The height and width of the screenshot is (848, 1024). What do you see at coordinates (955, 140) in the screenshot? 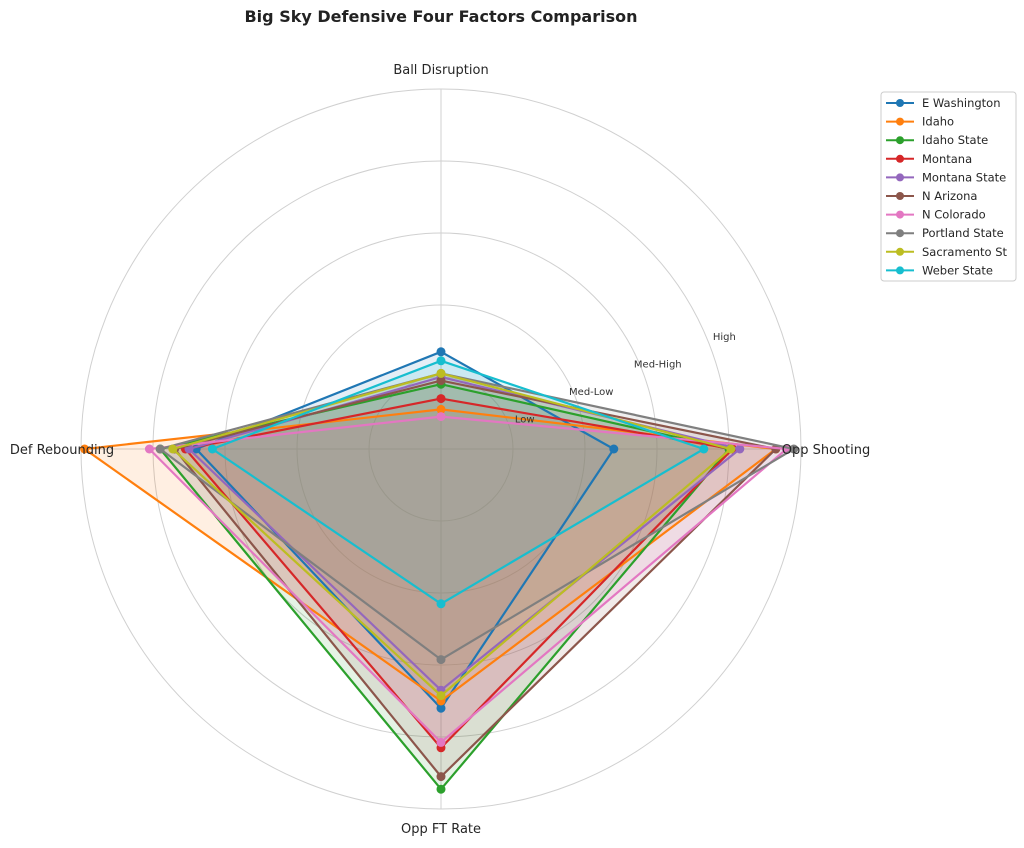
I see `legend-label: Idaho State` at bounding box center [955, 140].